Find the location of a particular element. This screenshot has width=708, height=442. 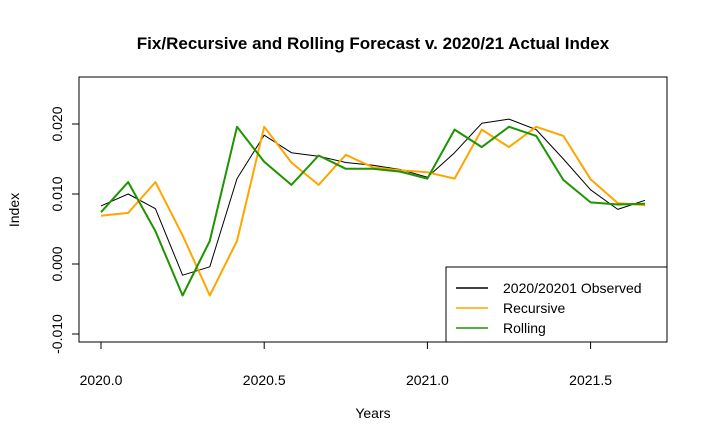

x-axis-label: Years is located at coordinates (372, 413).